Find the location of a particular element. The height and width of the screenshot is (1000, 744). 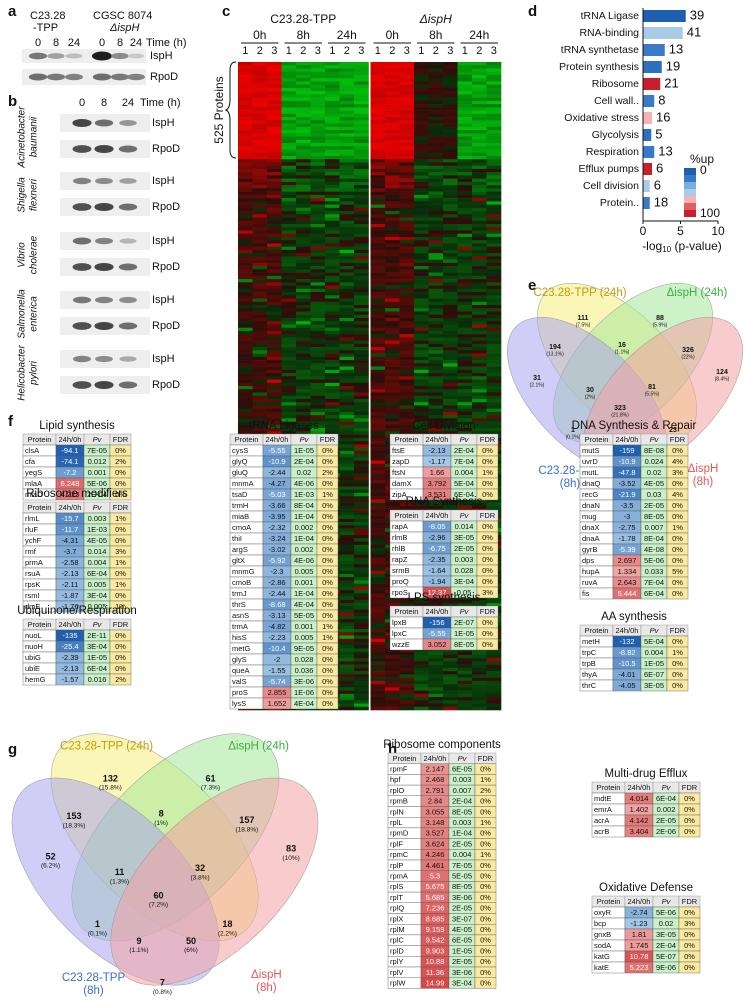

category-label: Oxidative stress is located at coordinates (601, 118).